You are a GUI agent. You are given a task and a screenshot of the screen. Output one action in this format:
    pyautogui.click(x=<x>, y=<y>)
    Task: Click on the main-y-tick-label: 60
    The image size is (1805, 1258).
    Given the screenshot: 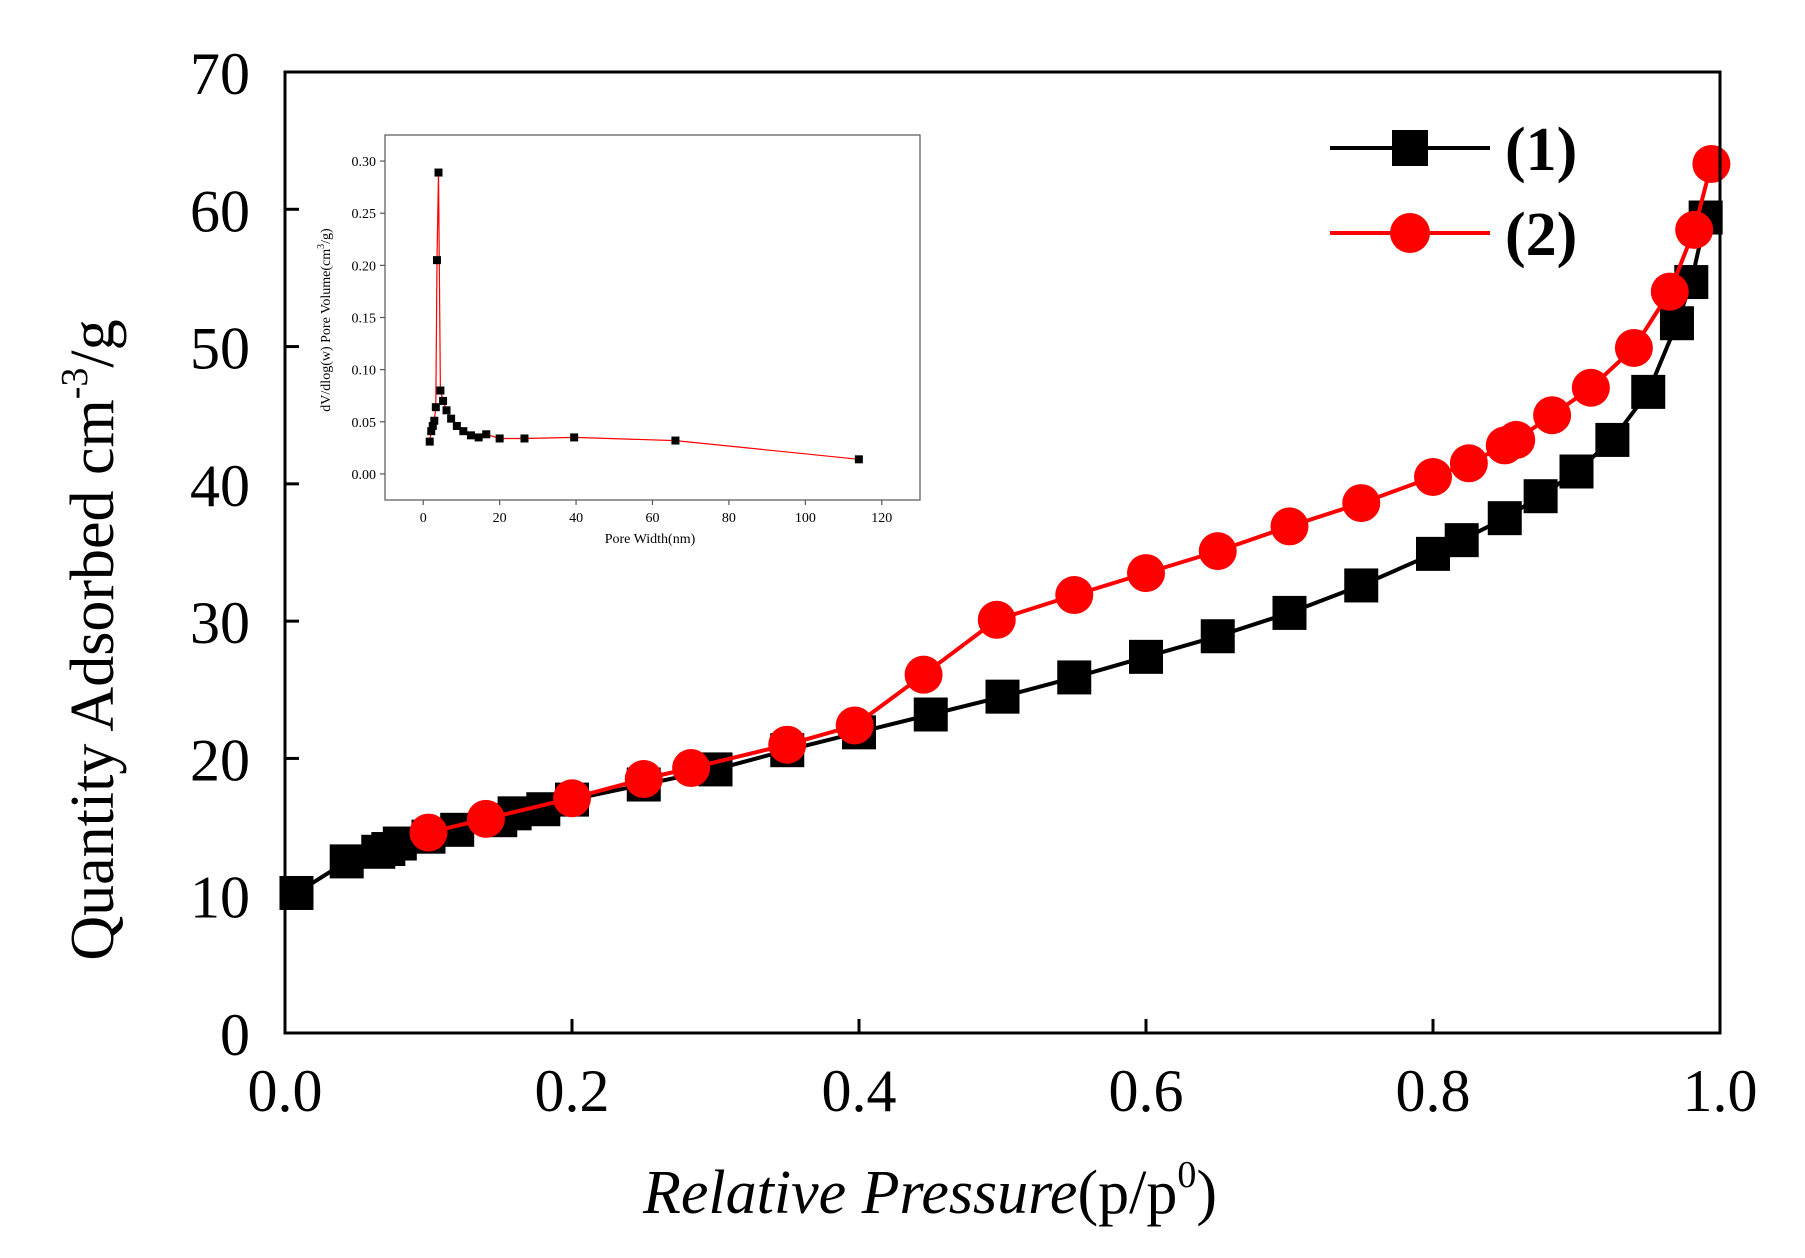 What is the action you would take?
    pyautogui.click(x=220, y=211)
    